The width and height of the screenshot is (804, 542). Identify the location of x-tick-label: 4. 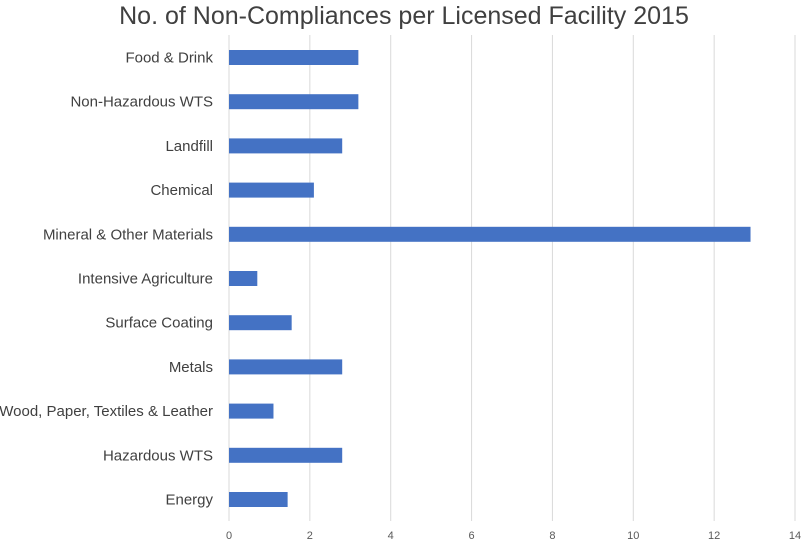
(391, 536).